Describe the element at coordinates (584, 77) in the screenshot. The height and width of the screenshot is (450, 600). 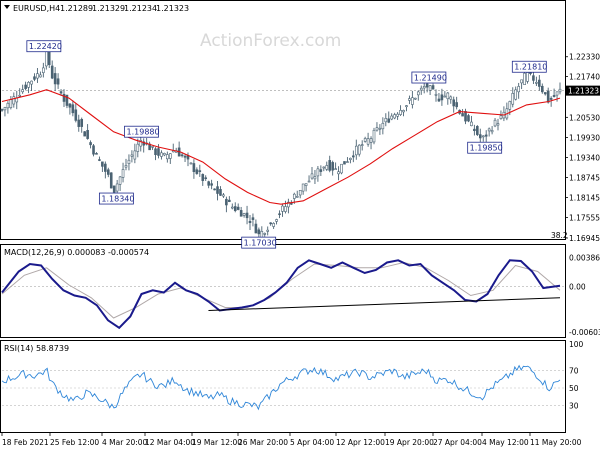
I see `price-tick-label: 1.21740` at that location.